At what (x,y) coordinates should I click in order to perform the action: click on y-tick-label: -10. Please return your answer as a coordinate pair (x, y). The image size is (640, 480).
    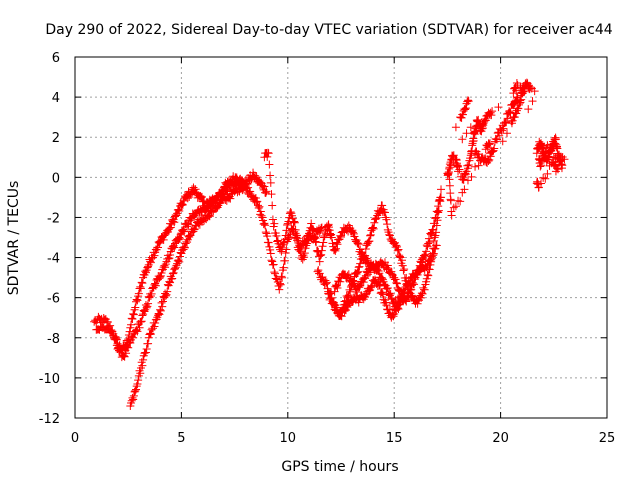
    Looking at the image, I should click on (49, 379).